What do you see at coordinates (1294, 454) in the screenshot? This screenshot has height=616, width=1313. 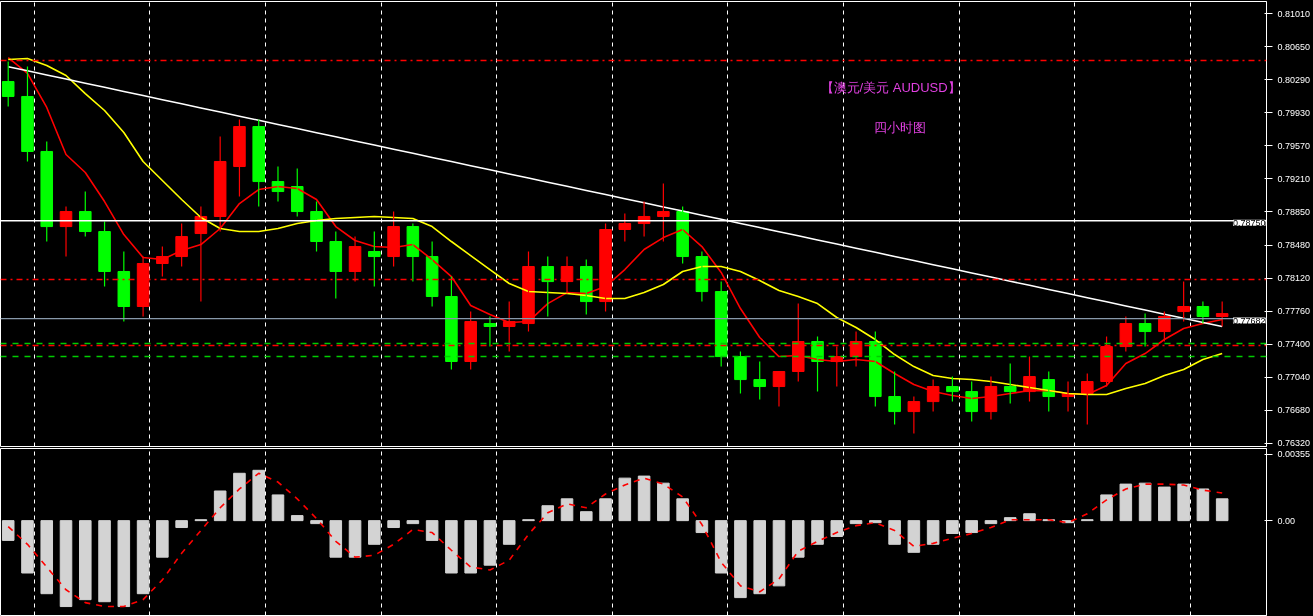 I see `y-tick-label: 0.00355` at bounding box center [1294, 454].